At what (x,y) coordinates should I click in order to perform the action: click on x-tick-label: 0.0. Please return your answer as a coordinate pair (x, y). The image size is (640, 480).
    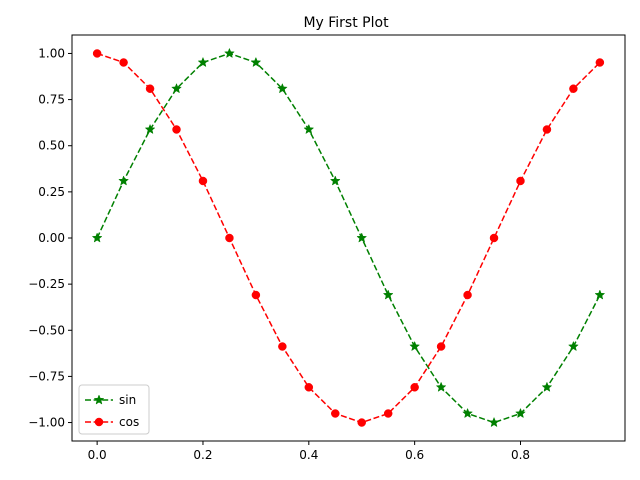
    Looking at the image, I should click on (97, 455).